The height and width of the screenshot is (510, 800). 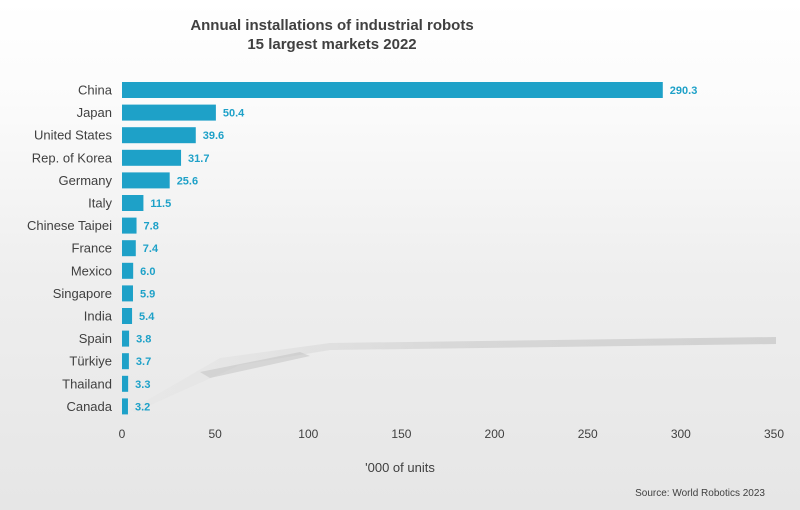 What do you see at coordinates (100, 203) in the screenshot?
I see `category-label-italy: Italy` at bounding box center [100, 203].